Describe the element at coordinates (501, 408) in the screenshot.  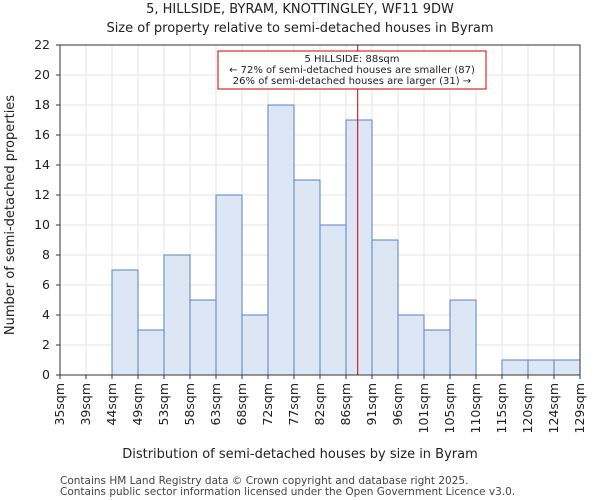
I see `x-tick-label: 115sqm` at that location.